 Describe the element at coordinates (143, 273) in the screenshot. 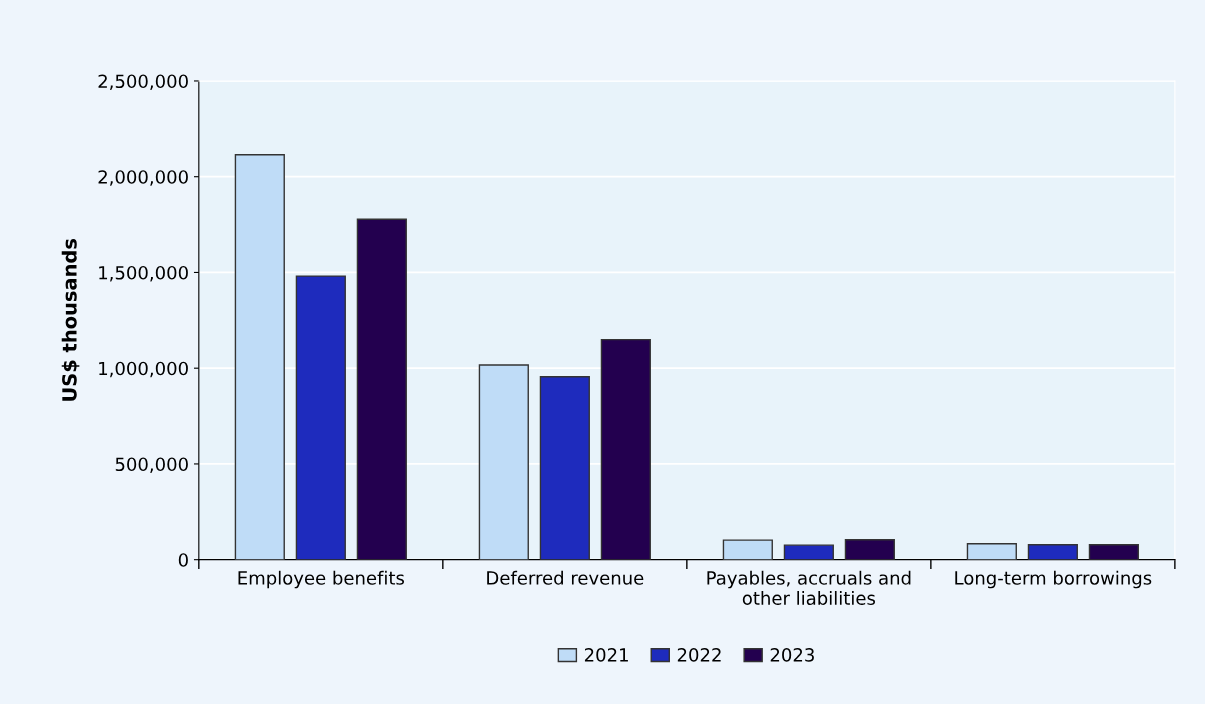

I see `y-tick-label: 1,500,000` at that location.